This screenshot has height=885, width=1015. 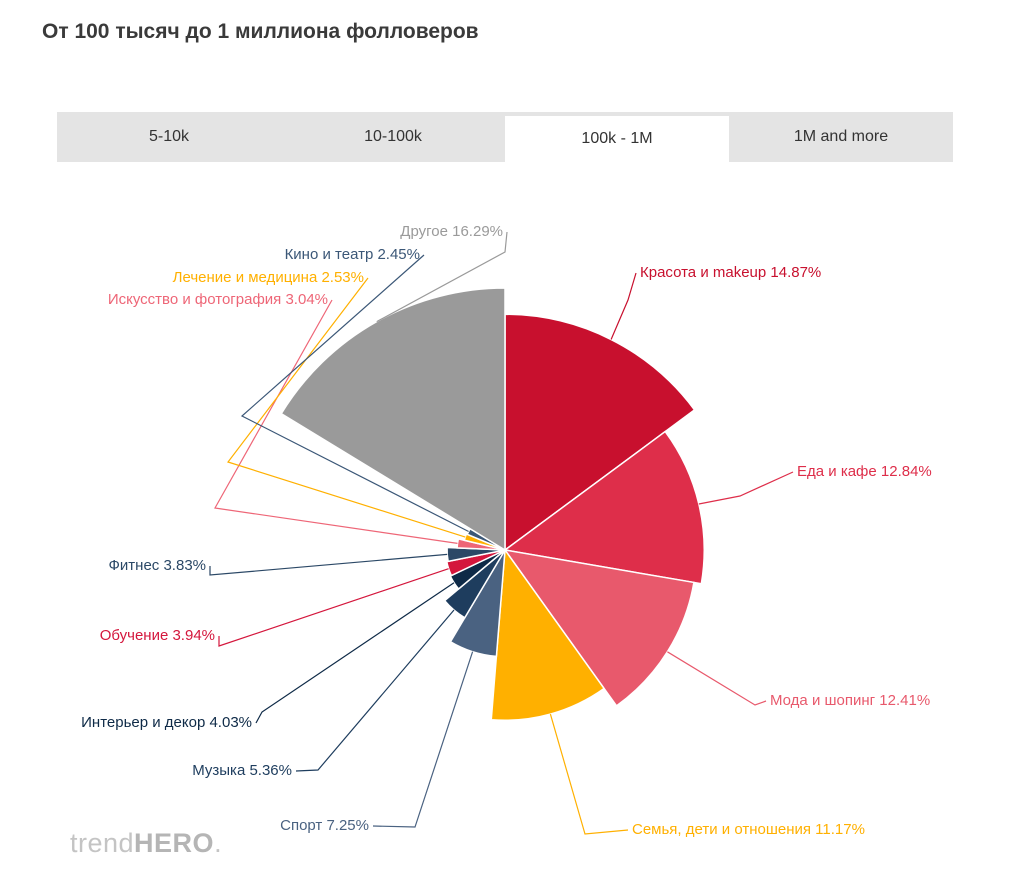 I want to click on slice-label-8: Фитнес 3.83%, so click(x=157, y=565).